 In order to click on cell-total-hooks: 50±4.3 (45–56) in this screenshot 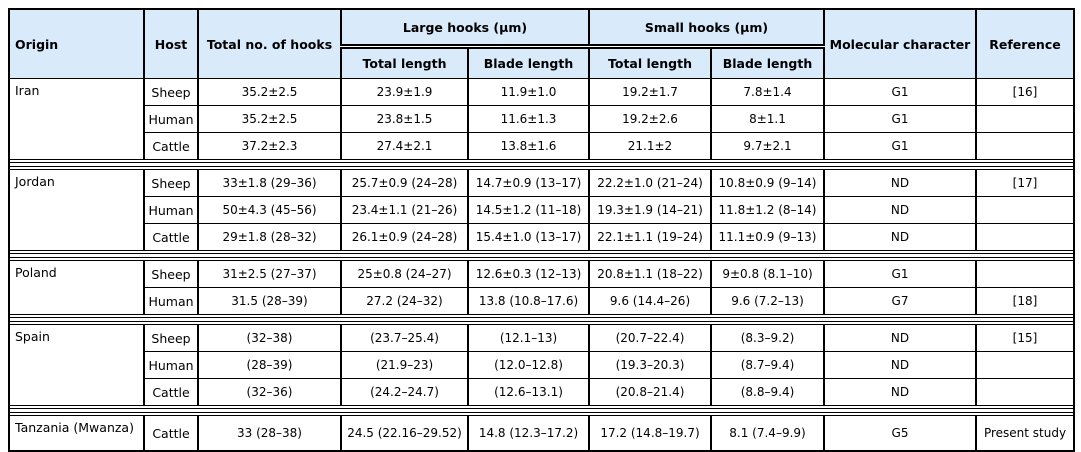, I will do `click(269, 210)`.